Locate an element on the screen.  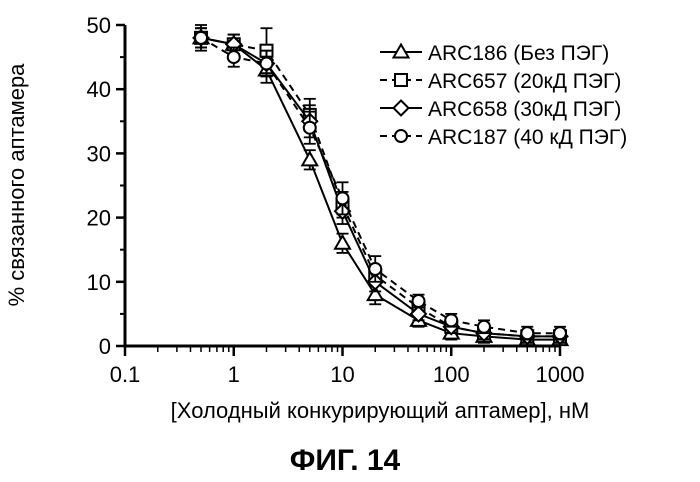
y-tick-label: 20 is located at coordinates (99, 218).